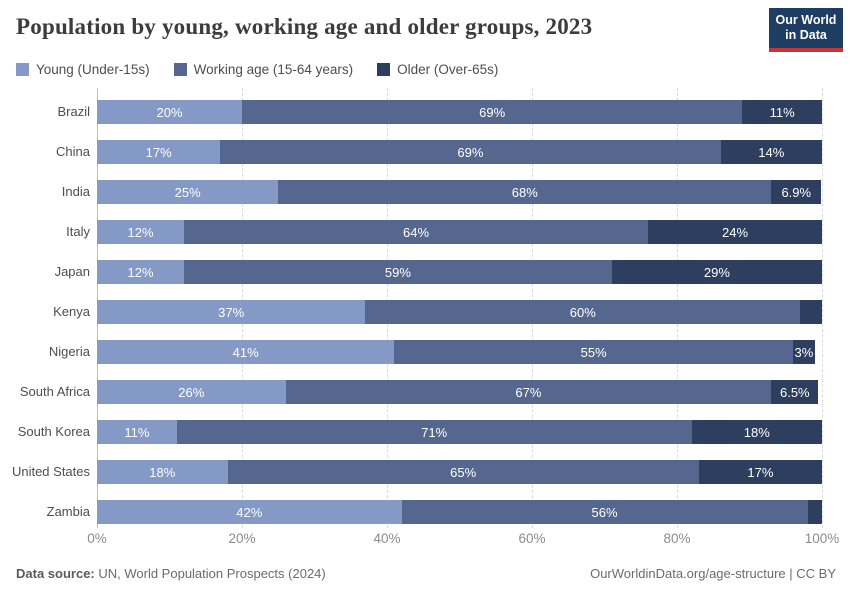  I want to click on bar-value-label: 3%, so click(804, 352).